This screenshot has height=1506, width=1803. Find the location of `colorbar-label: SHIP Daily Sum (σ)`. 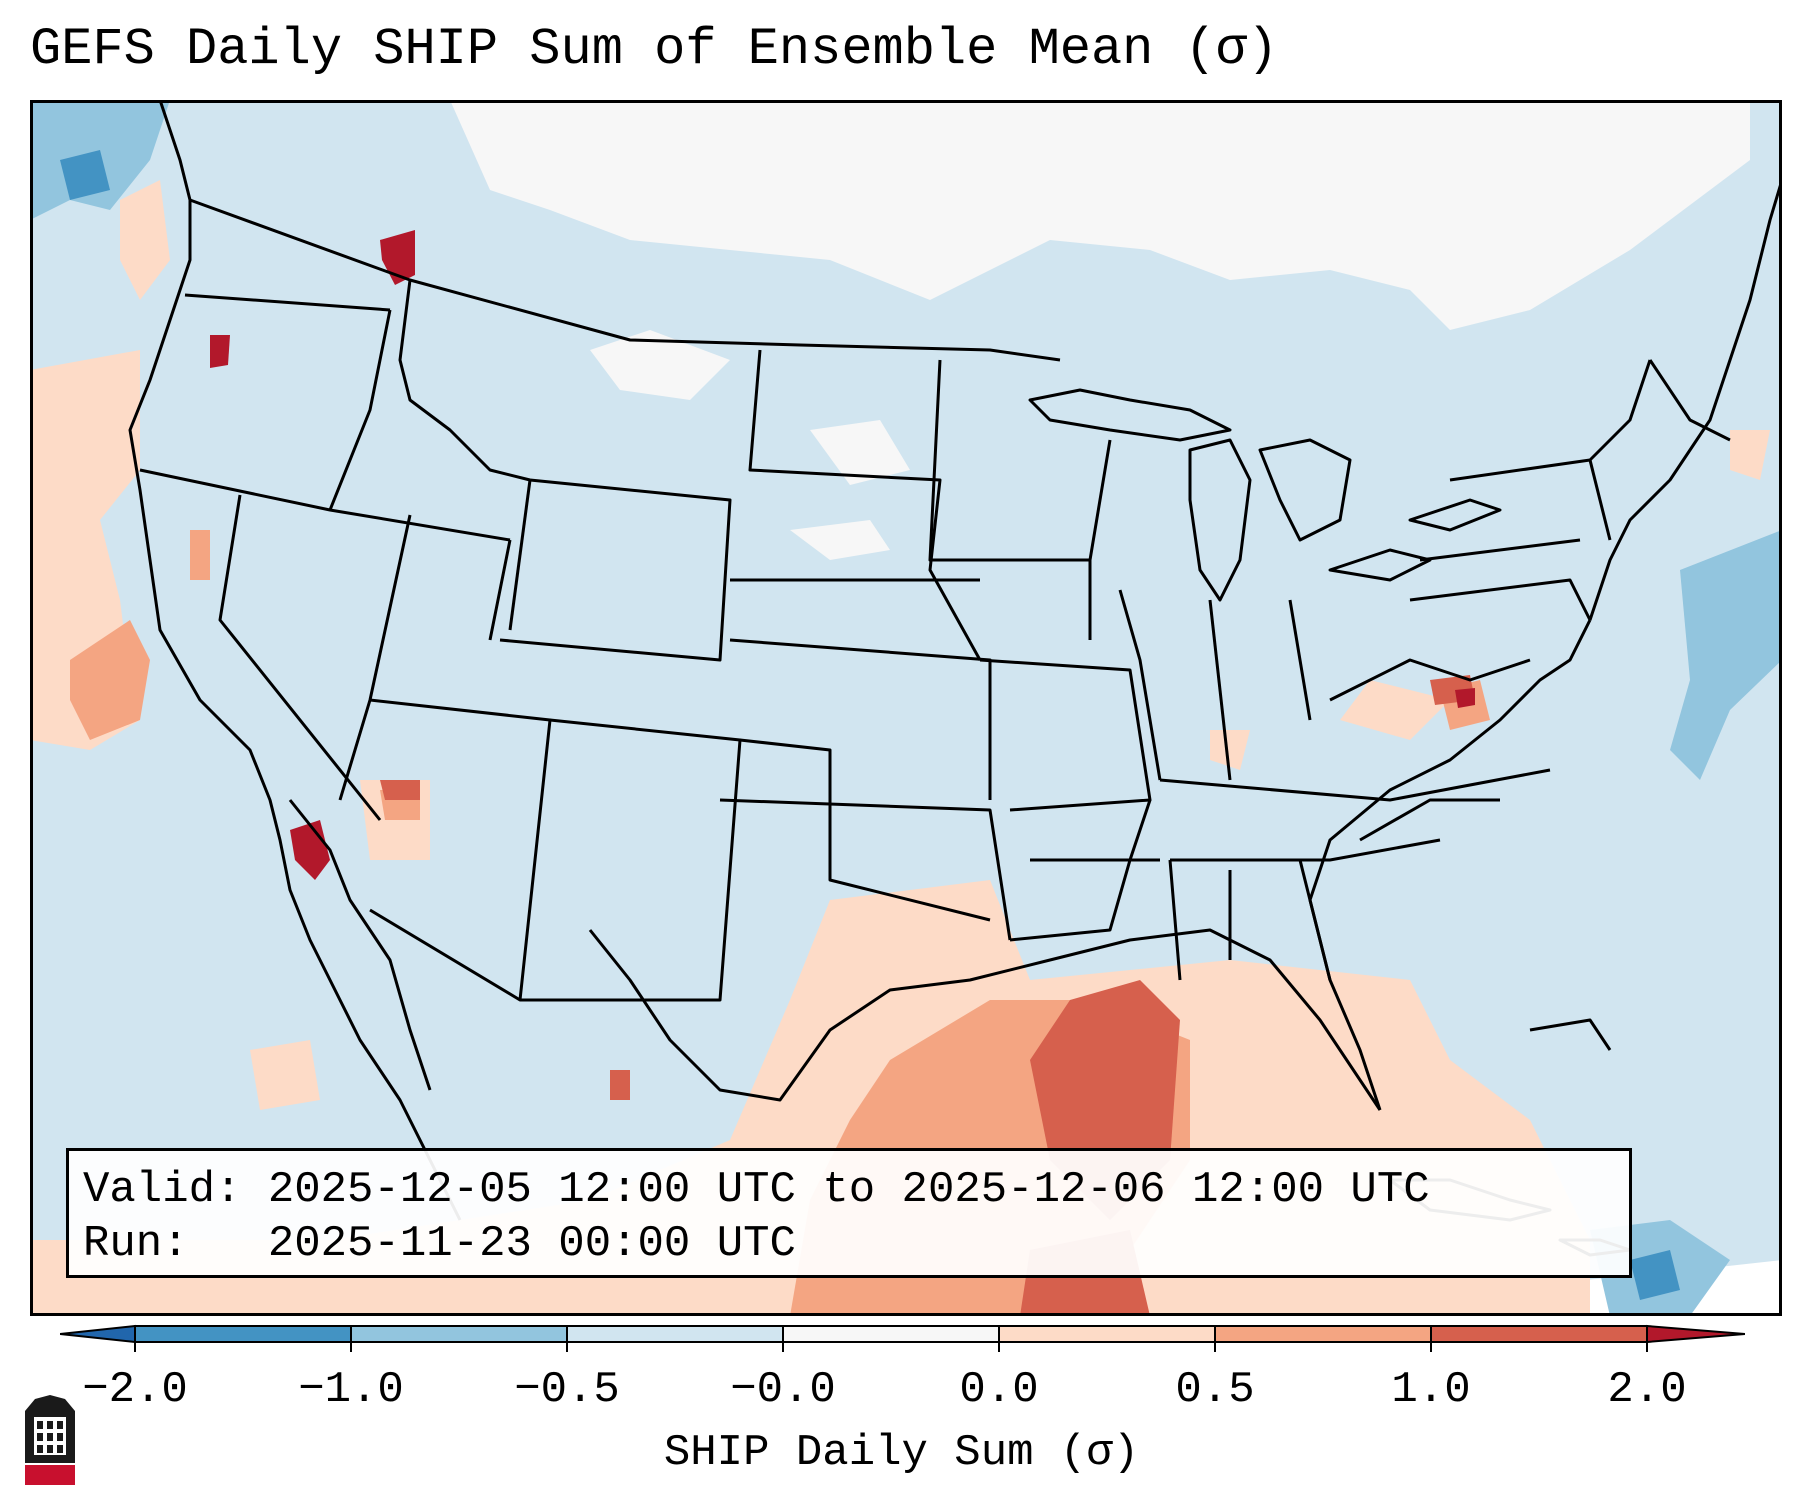

colorbar-label: SHIP Daily Sum (σ) is located at coordinates (901, 1453).